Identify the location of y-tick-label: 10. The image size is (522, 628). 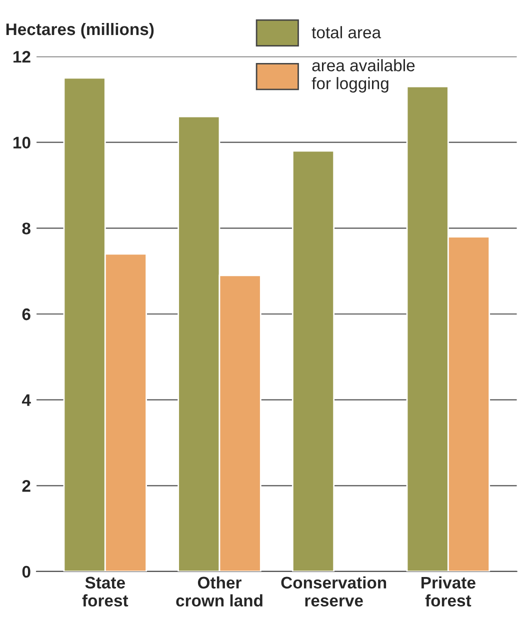
(21, 142).